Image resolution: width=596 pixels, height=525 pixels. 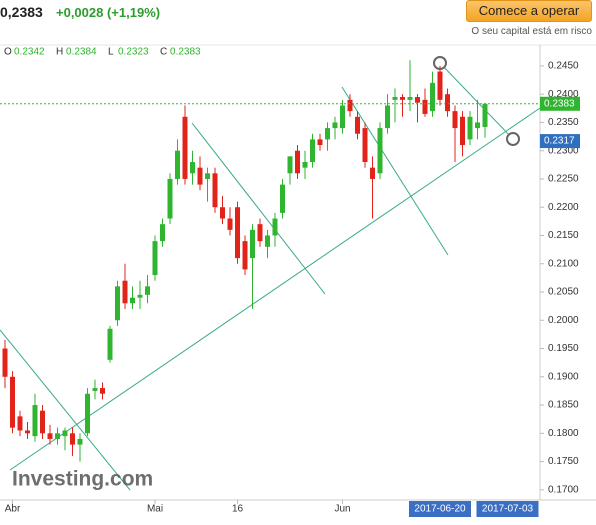 What do you see at coordinates (29, 52) in the screenshot?
I see `ohlc-value: 0.2342` at bounding box center [29, 52].